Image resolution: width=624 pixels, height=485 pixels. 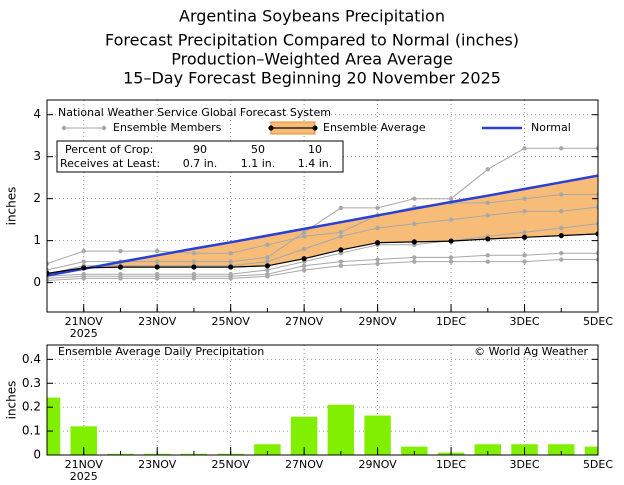 I want to click on crop-cell: Receives at Least:, so click(x=110, y=163).